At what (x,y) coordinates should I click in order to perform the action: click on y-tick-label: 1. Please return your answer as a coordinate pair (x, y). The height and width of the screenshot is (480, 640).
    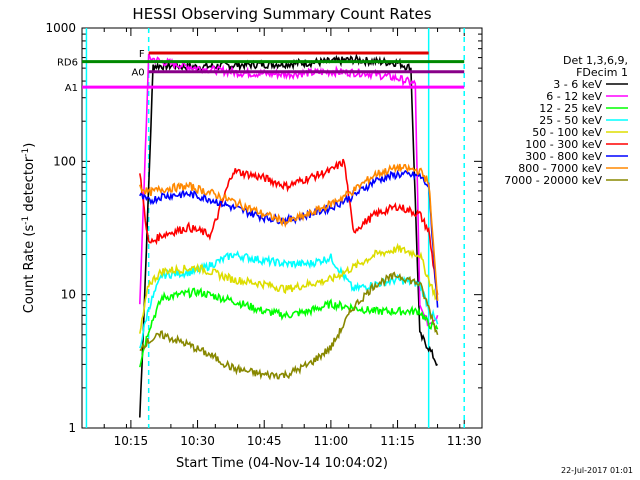
    Looking at the image, I should click on (72, 428).